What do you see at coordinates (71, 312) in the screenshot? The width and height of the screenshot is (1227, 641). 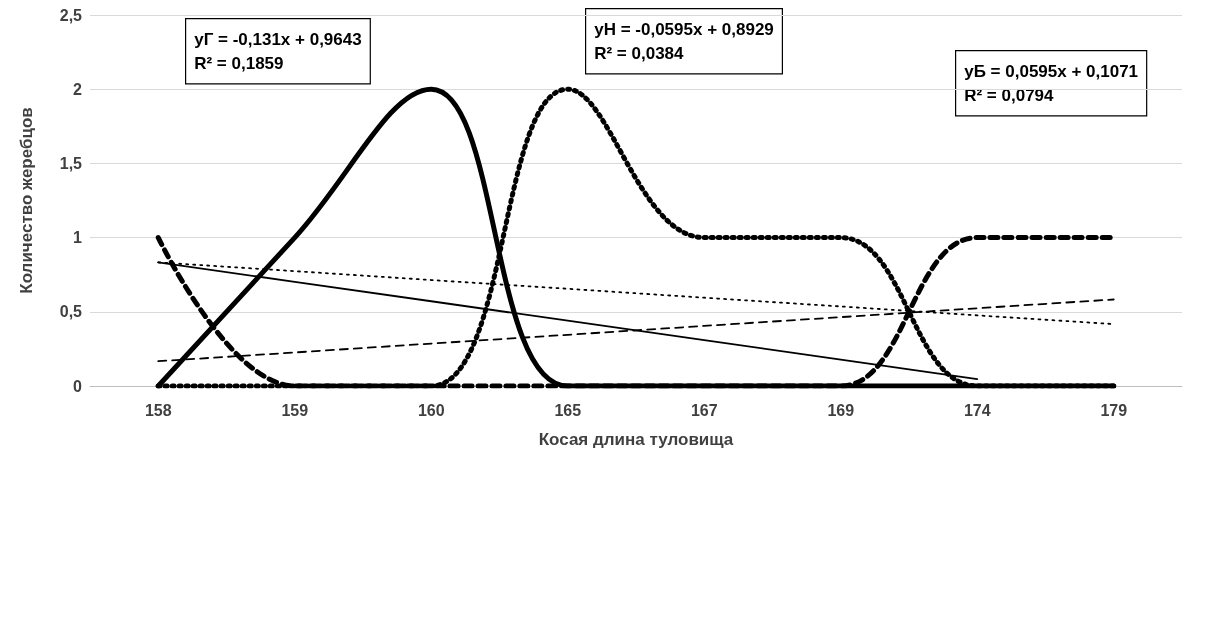 I see `y-tick-label: 0,5` at bounding box center [71, 312].